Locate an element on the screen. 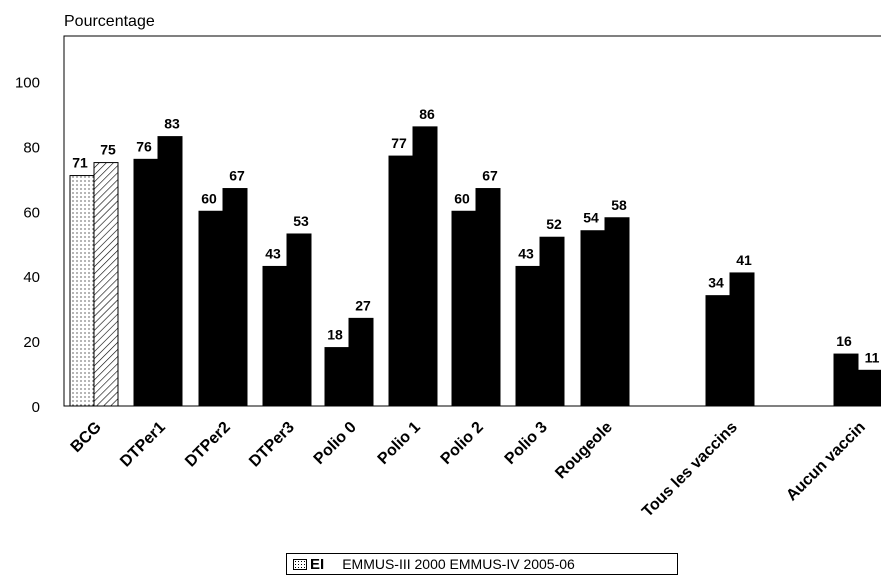 This screenshot has width=881, height=580. x-tick-label: Rougeole is located at coordinates (584, 451).